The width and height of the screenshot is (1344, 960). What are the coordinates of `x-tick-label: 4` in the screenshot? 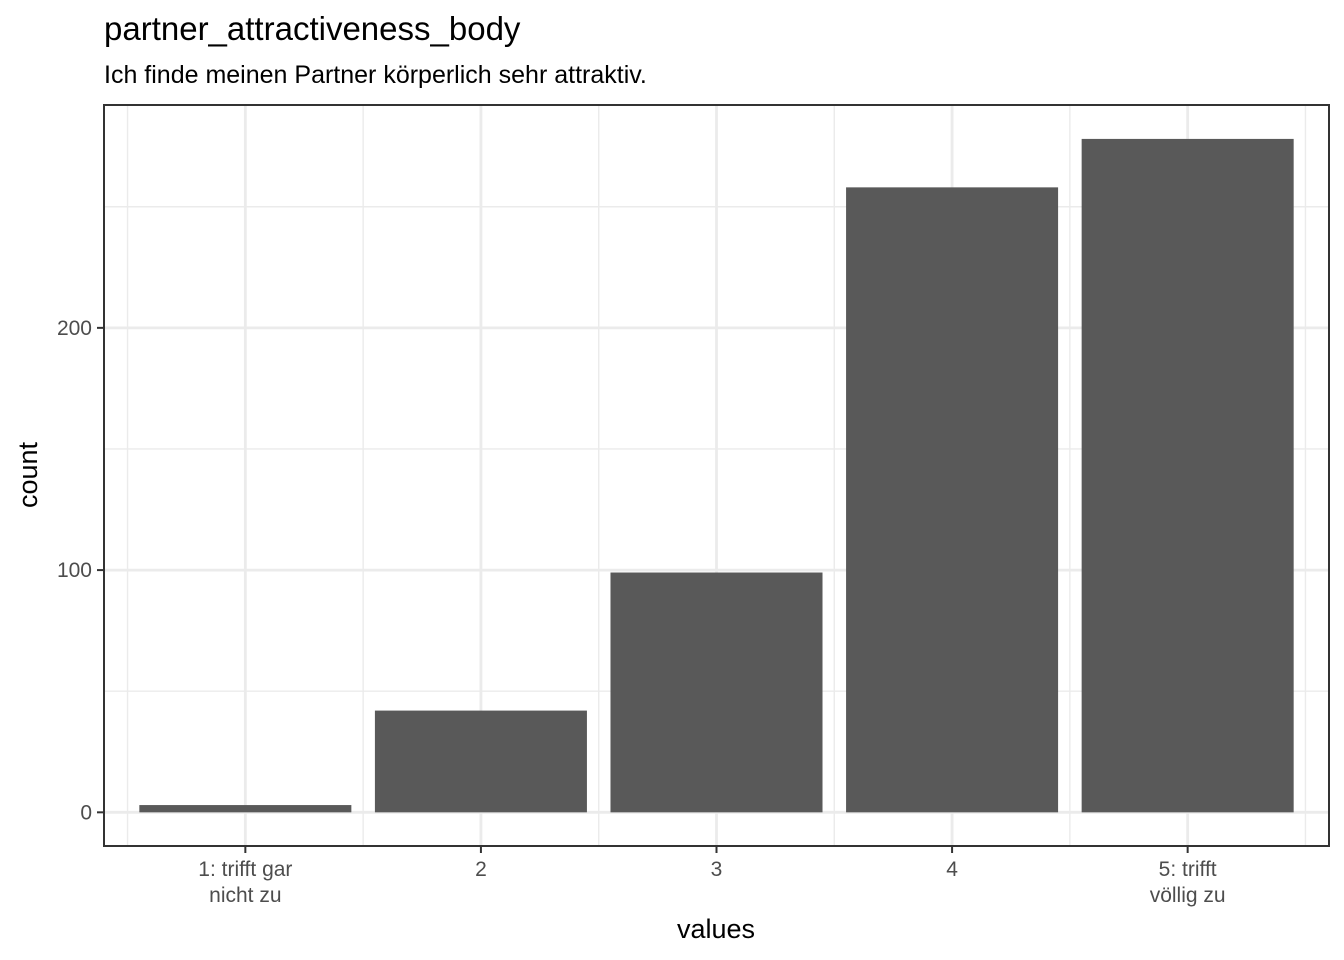 It's located at (952, 869).